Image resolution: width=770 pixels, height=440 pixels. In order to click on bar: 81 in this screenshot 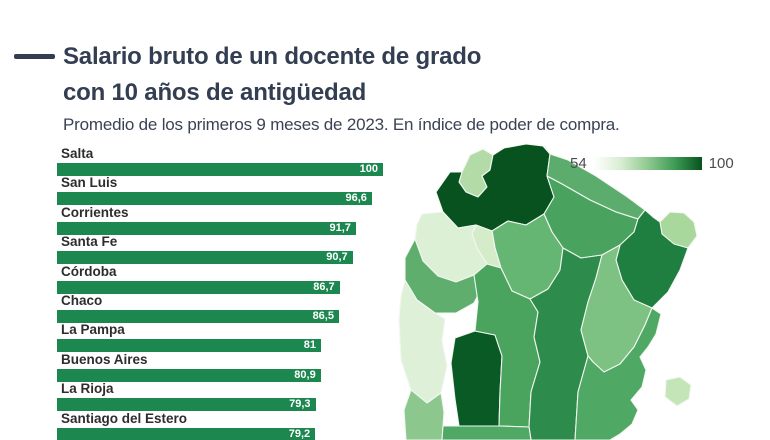, I will do `click(189, 346)`.